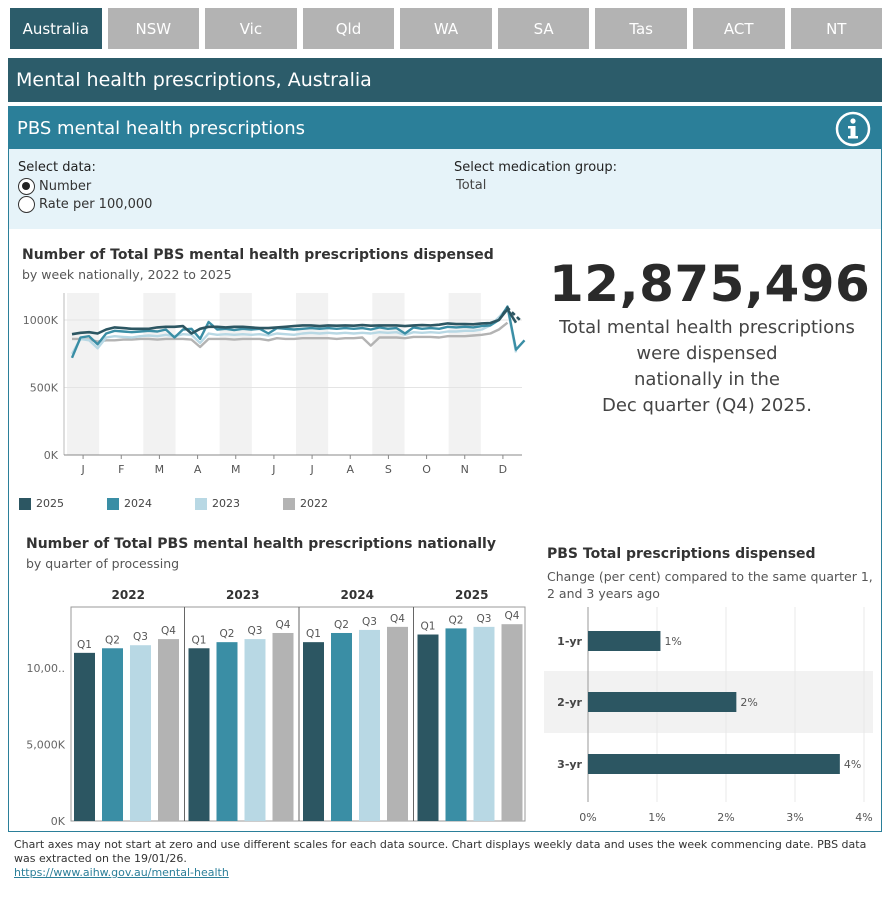 This screenshot has height=900, width=890. What do you see at coordinates (725, 817) in the screenshot?
I see `x-tick-label: 2%` at bounding box center [725, 817].